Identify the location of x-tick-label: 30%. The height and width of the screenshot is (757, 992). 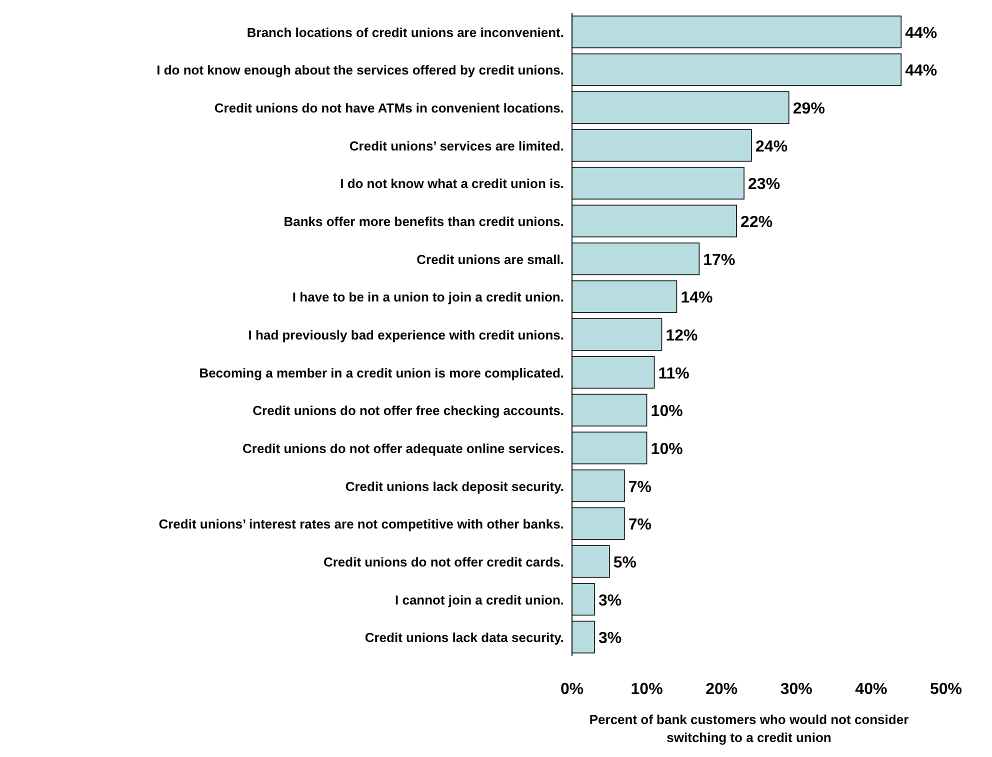
(796, 689).